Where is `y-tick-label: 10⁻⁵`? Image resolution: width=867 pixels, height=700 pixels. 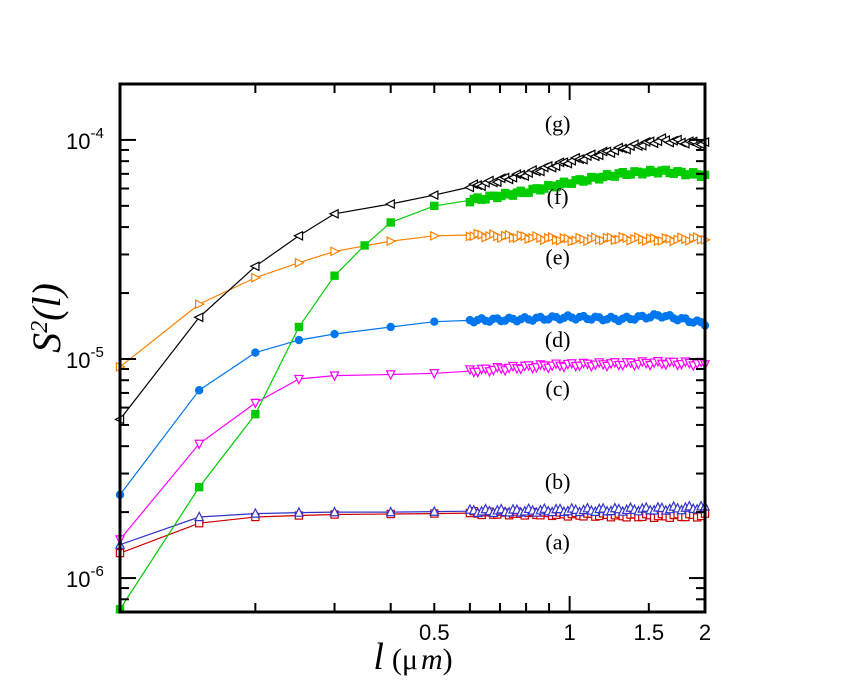 y-tick-label: 10⁻⁵ is located at coordinates (85, 358).